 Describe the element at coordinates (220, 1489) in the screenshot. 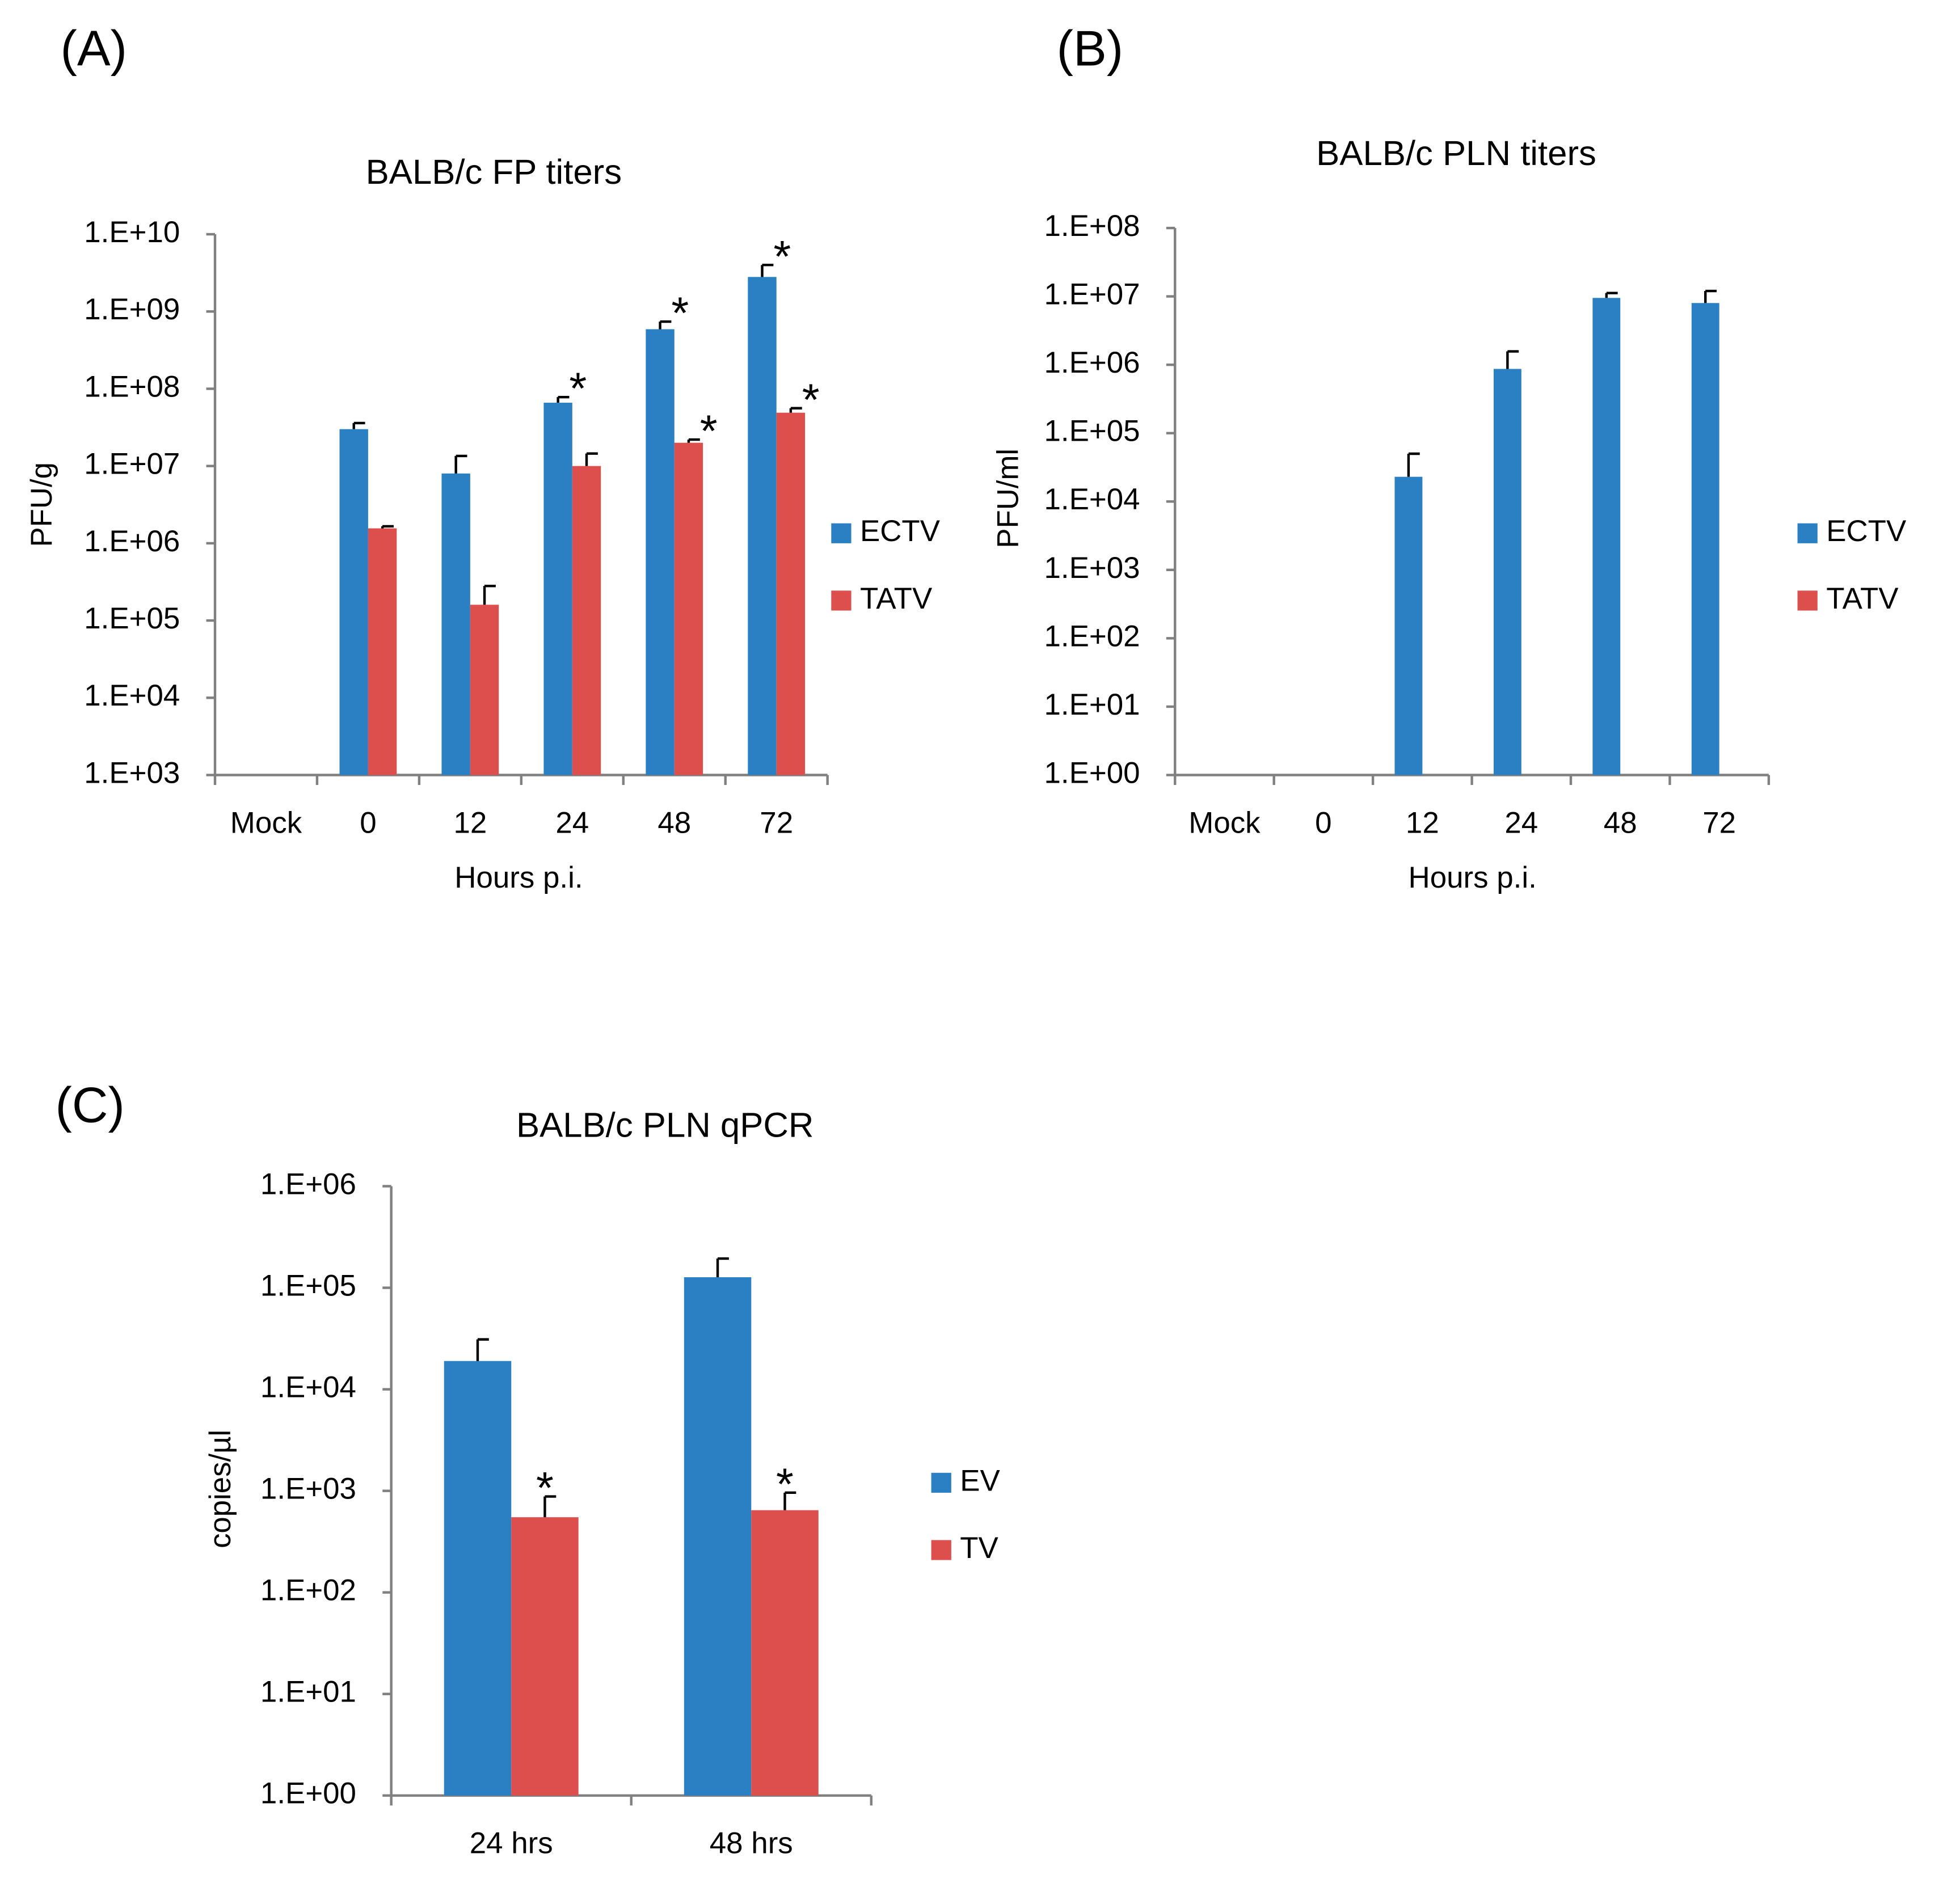

I see `y-axis-label: copies/µl` at that location.